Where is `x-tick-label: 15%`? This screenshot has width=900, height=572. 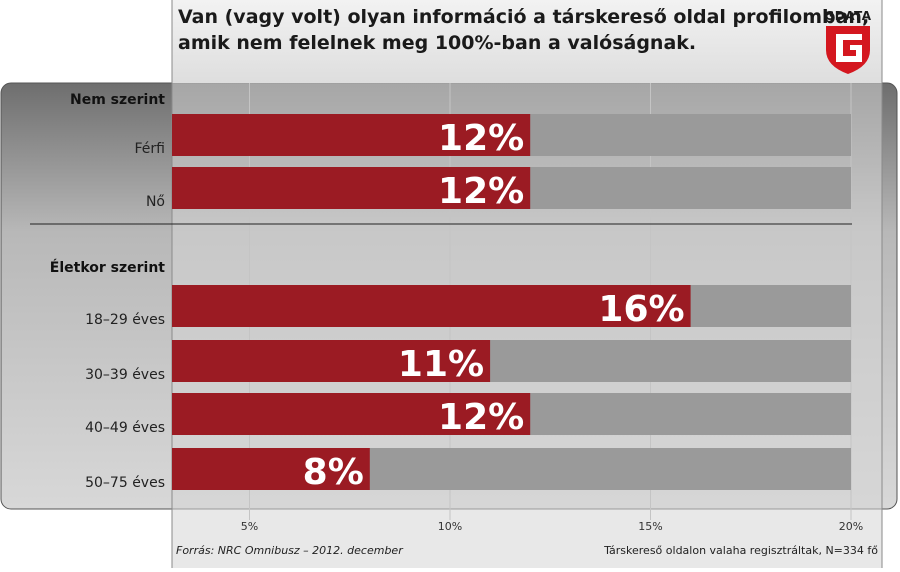
x-tick-label: 15% is located at coordinates (650, 526).